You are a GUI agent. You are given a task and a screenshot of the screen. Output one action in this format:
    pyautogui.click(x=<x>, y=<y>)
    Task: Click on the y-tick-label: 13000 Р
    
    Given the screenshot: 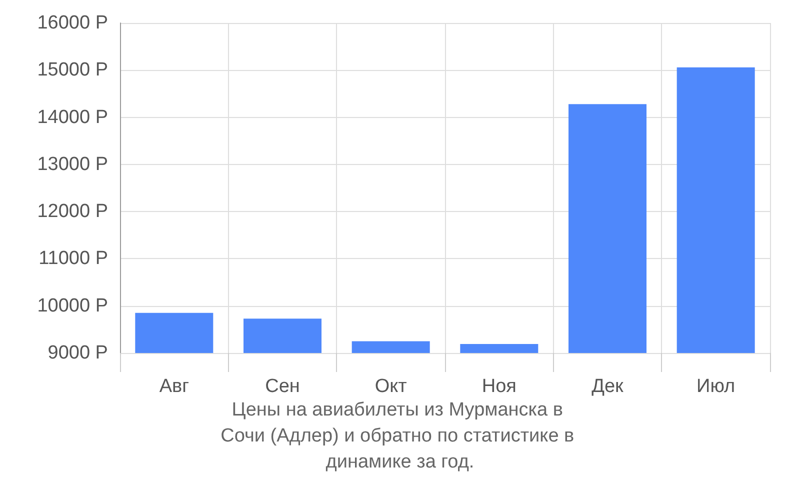 What is the action you would take?
    pyautogui.click(x=72, y=164)
    